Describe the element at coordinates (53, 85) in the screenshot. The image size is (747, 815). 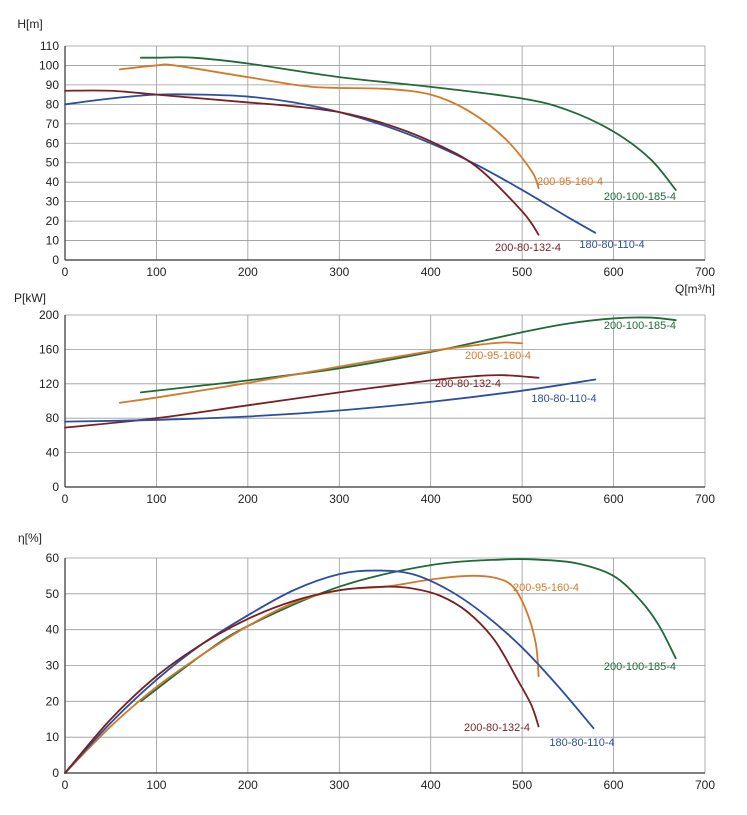
I see `y-tick-label: 90` at that location.